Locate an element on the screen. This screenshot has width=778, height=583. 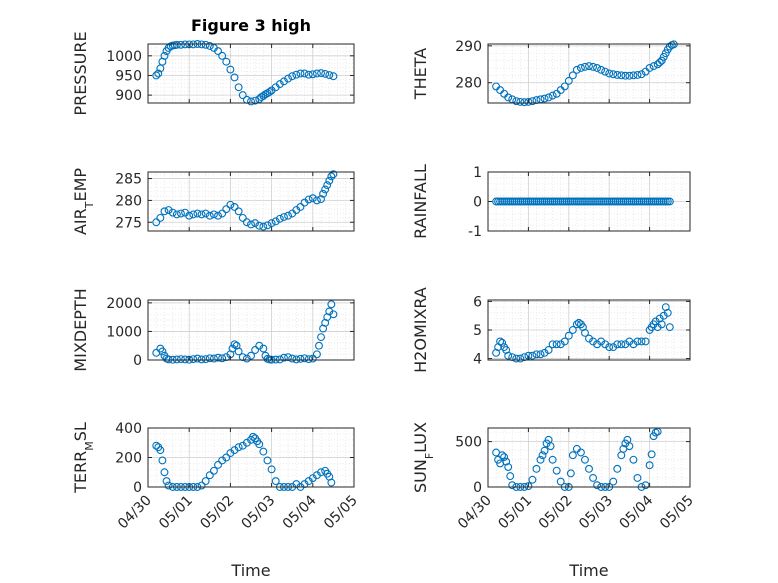
y-axis-label: TERRMSL is located at coordinates (83, 458).